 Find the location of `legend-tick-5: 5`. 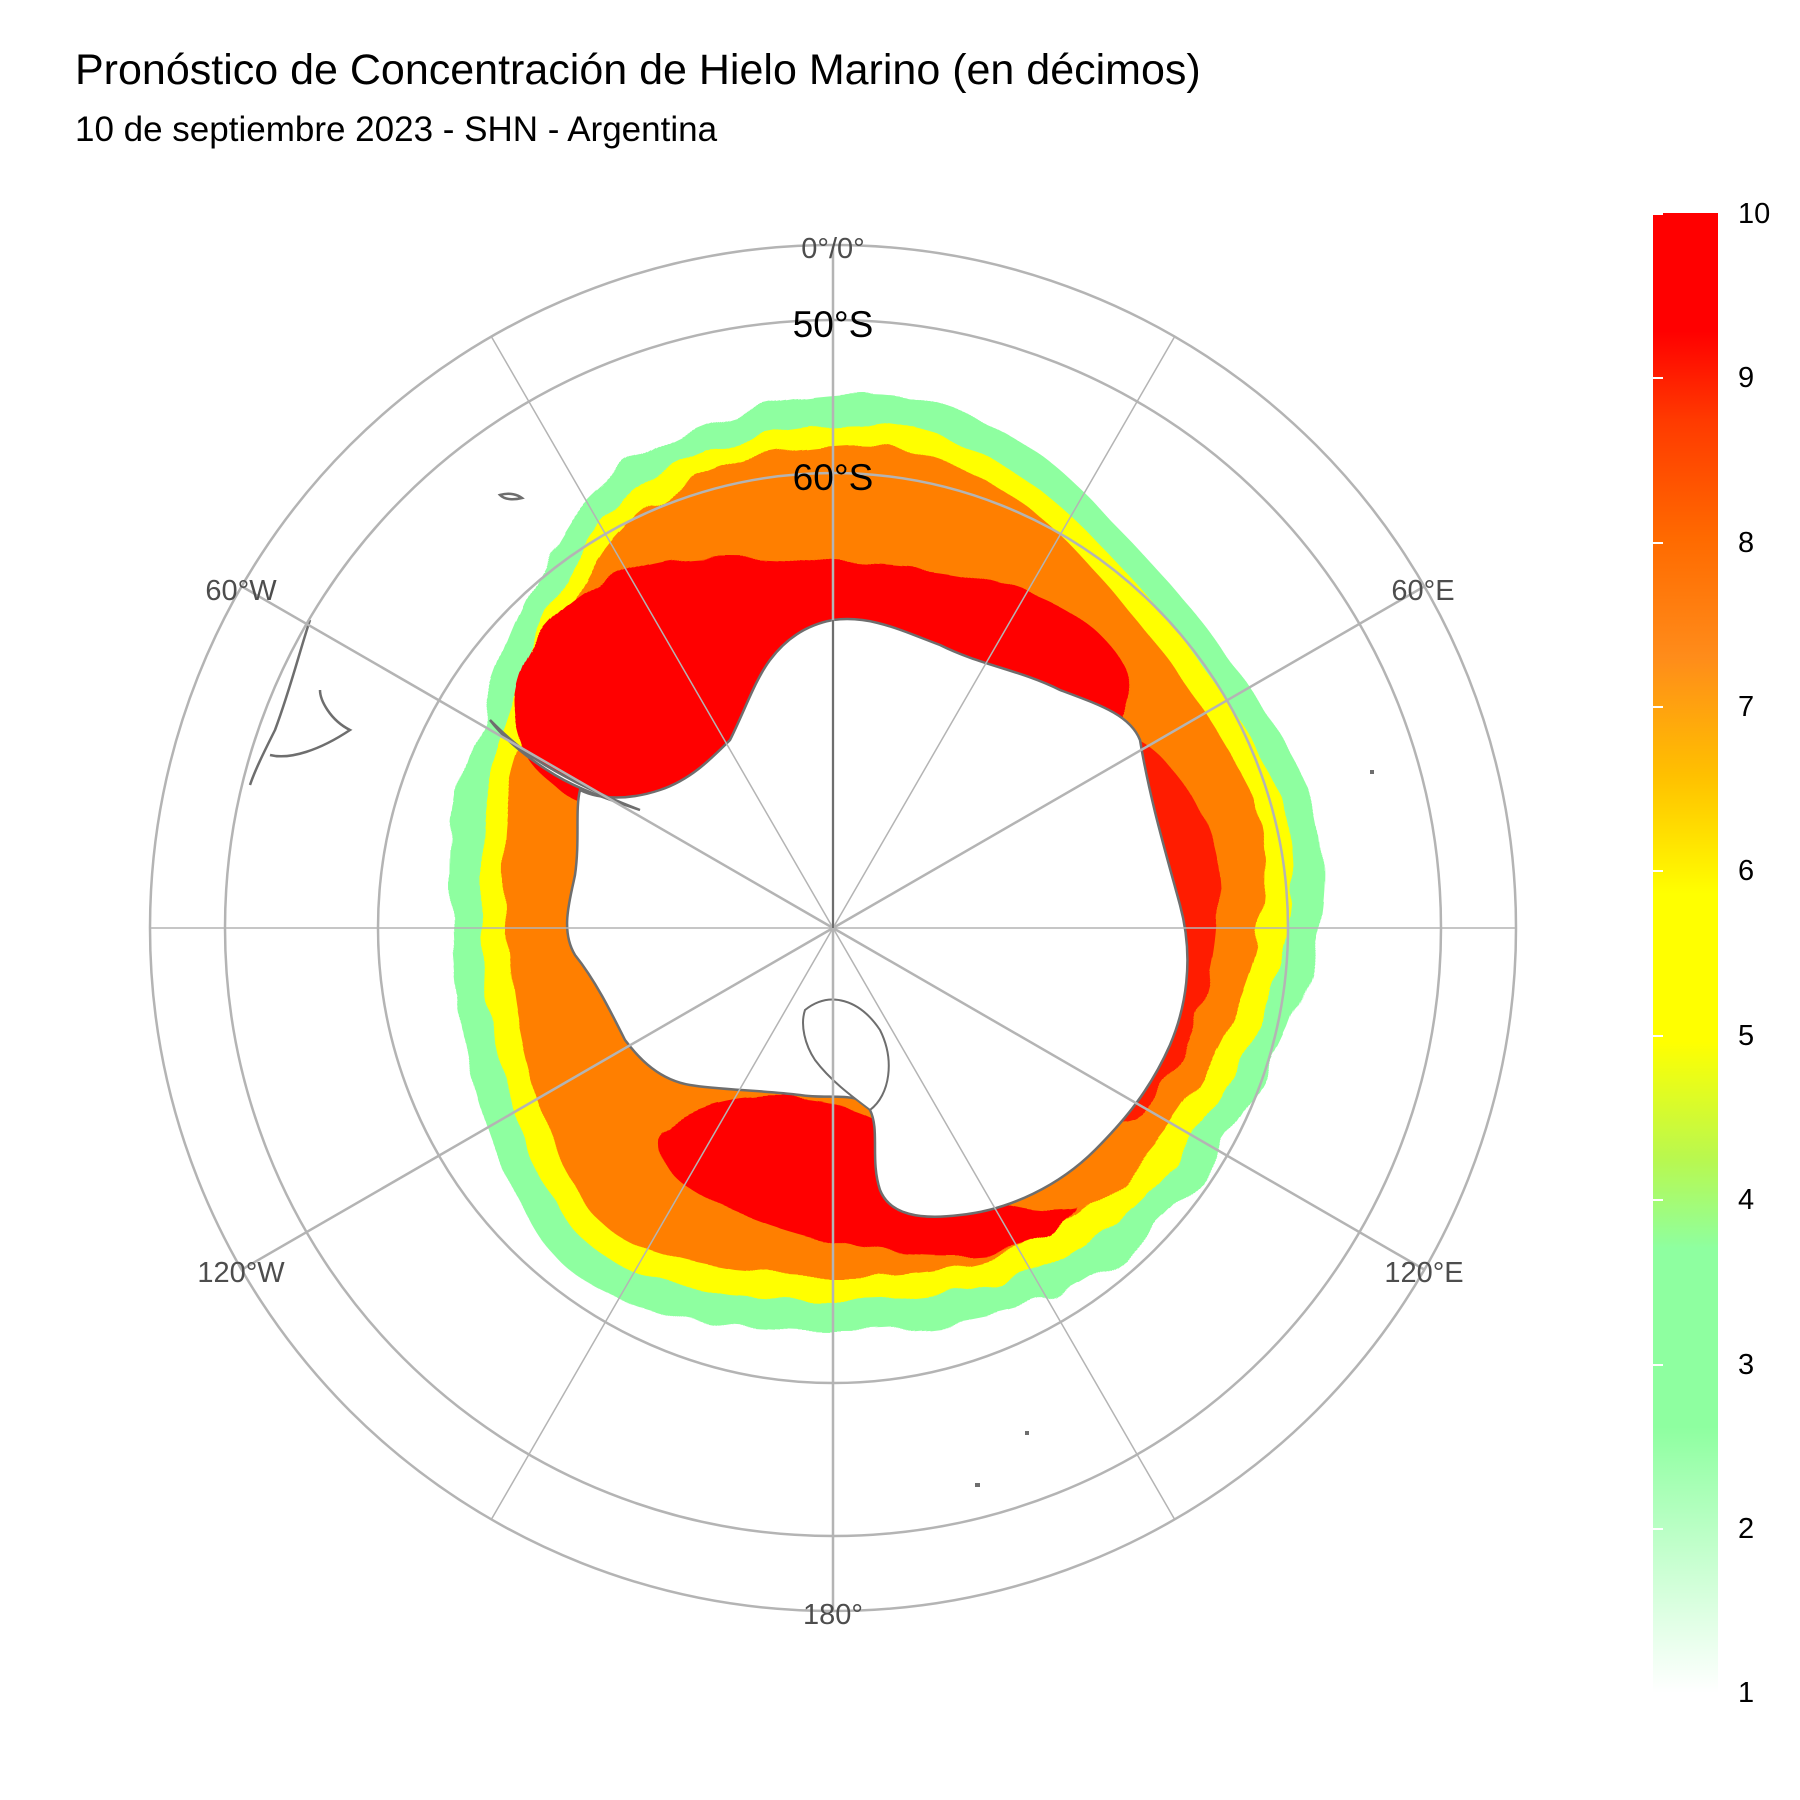

legend-tick-5: 5 is located at coordinates (1746, 1036).